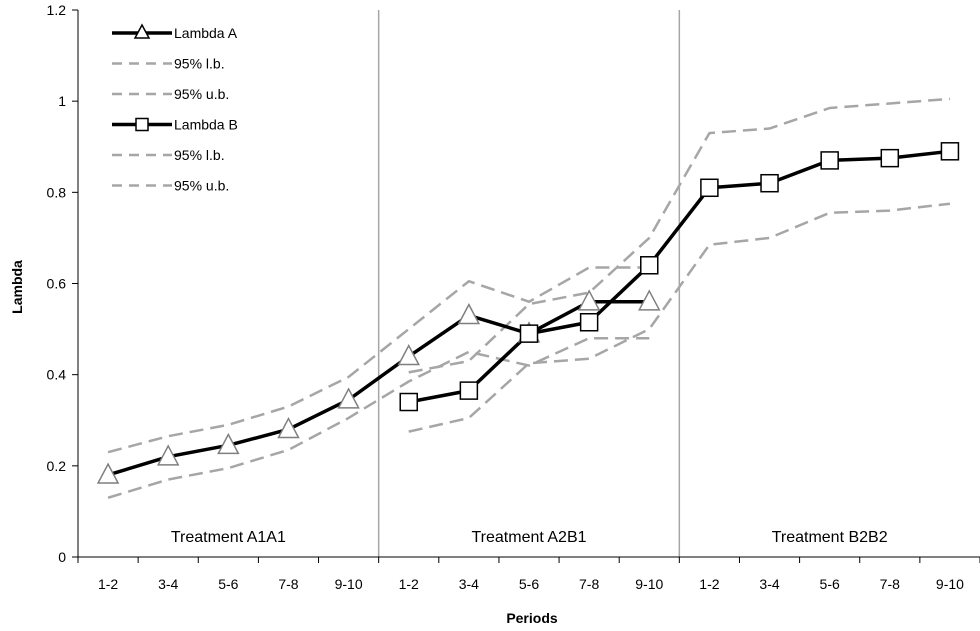  What do you see at coordinates (532, 618) in the screenshot?
I see `x-axis-title: Periods` at bounding box center [532, 618].